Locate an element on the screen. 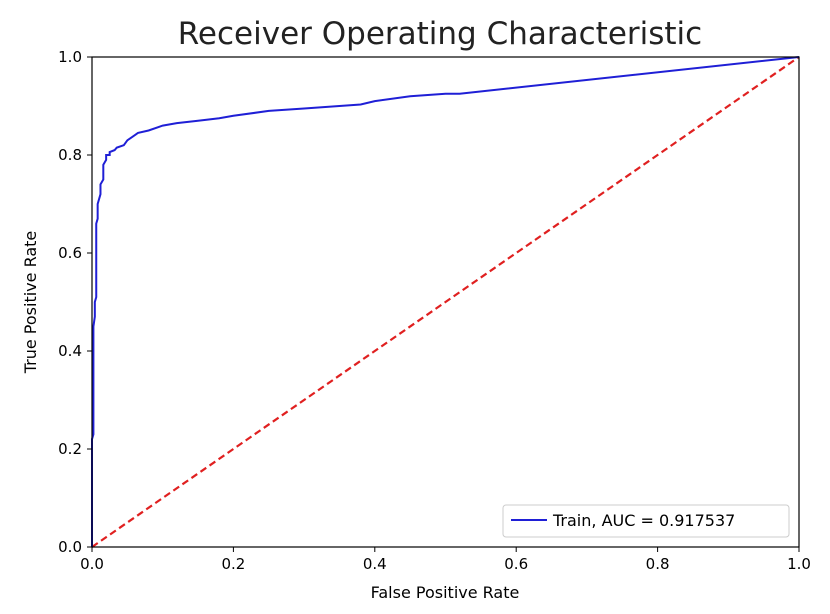 The width and height of the screenshot is (830, 614). x-tick-label: 0.8 is located at coordinates (658, 564).